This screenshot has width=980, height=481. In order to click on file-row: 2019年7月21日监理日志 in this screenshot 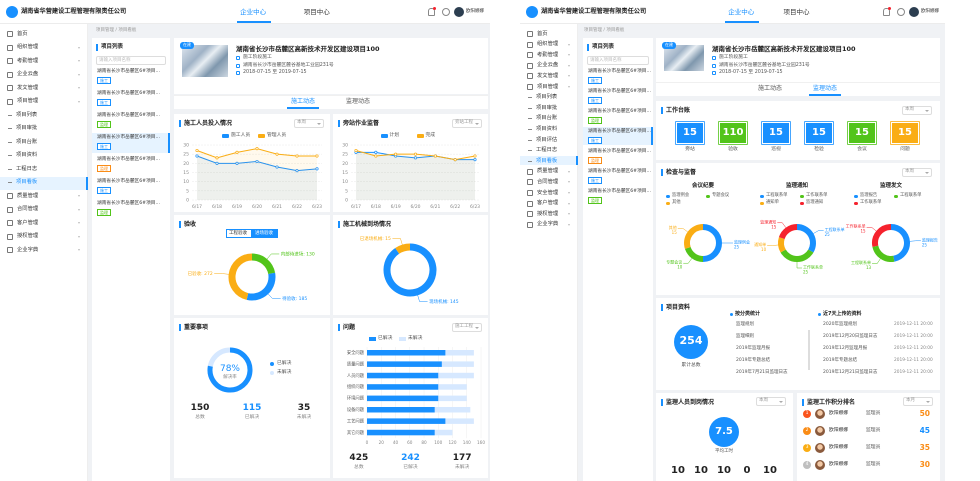, I will do `click(762, 372)`.